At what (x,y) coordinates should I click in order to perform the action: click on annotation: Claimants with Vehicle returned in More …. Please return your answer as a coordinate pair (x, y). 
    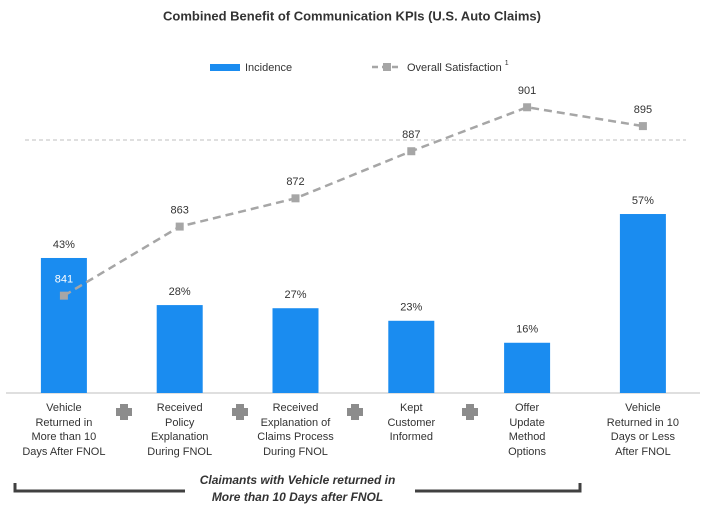
    Looking at the image, I should click on (297, 488).